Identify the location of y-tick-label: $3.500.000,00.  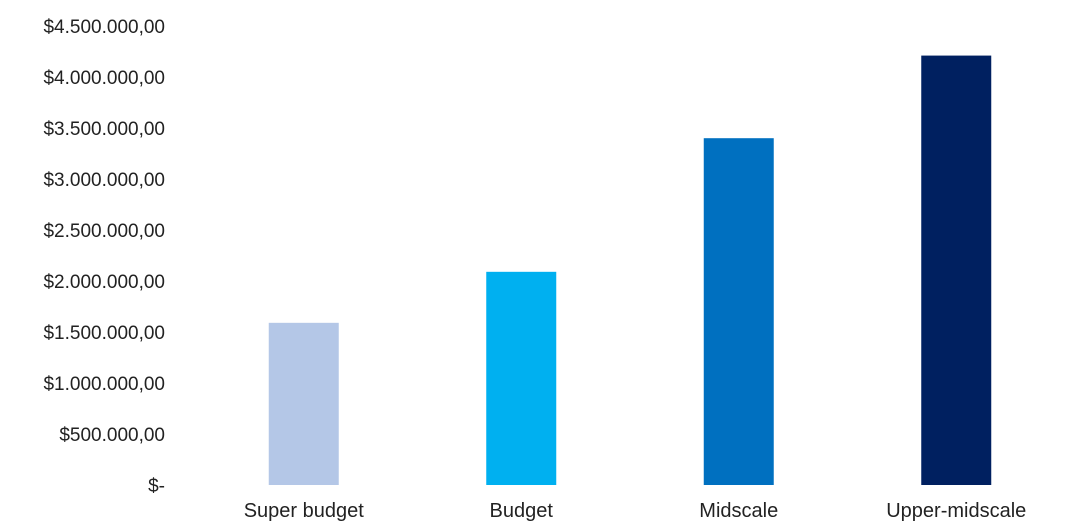
(104, 129).